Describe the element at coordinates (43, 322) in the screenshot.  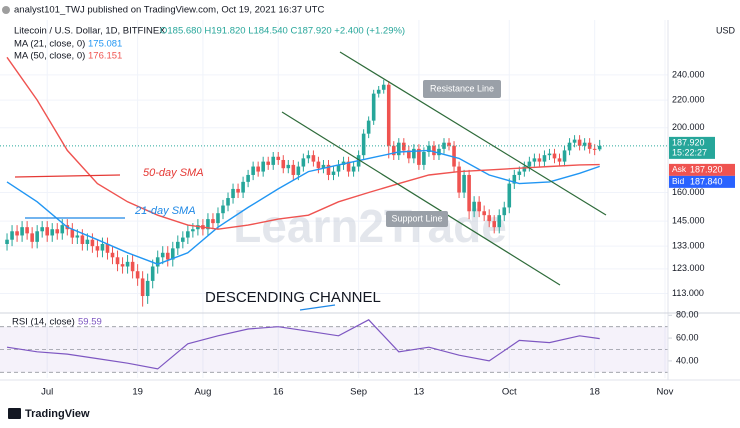
I see `rsi-legend: RSI (14, close)` at that location.